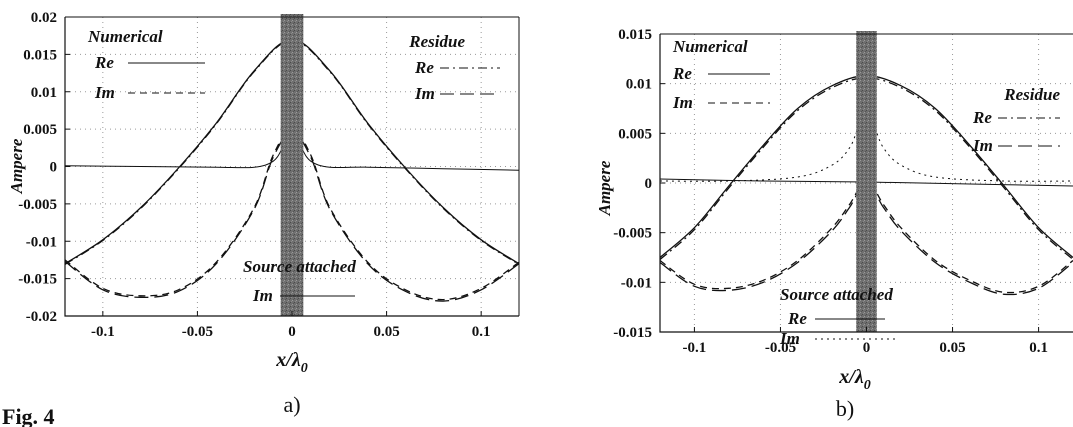 The width and height of the screenshot is (1073, 427). I want to click on y-tick-label: -0.02, so click(41, 317).